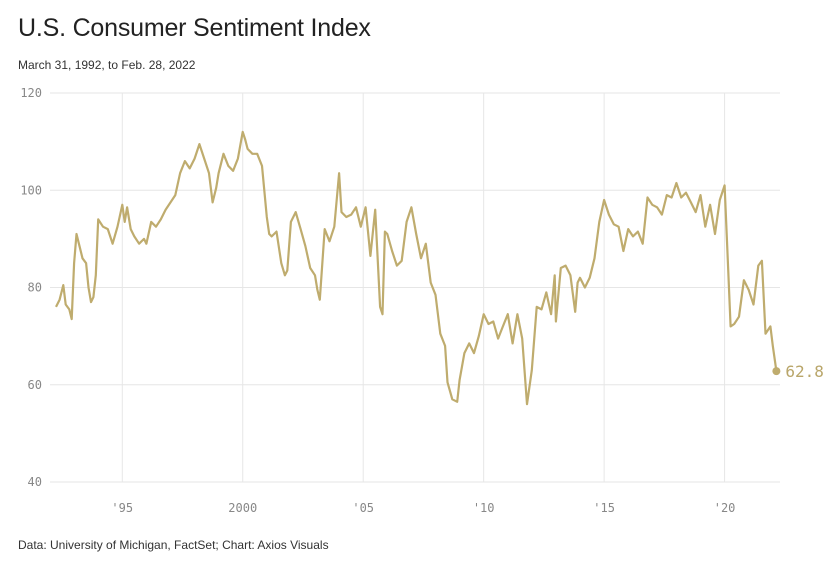  Describe the element at coordinates (604, 508) in the screenshot. I see `x-tick-label: '15` at that location.